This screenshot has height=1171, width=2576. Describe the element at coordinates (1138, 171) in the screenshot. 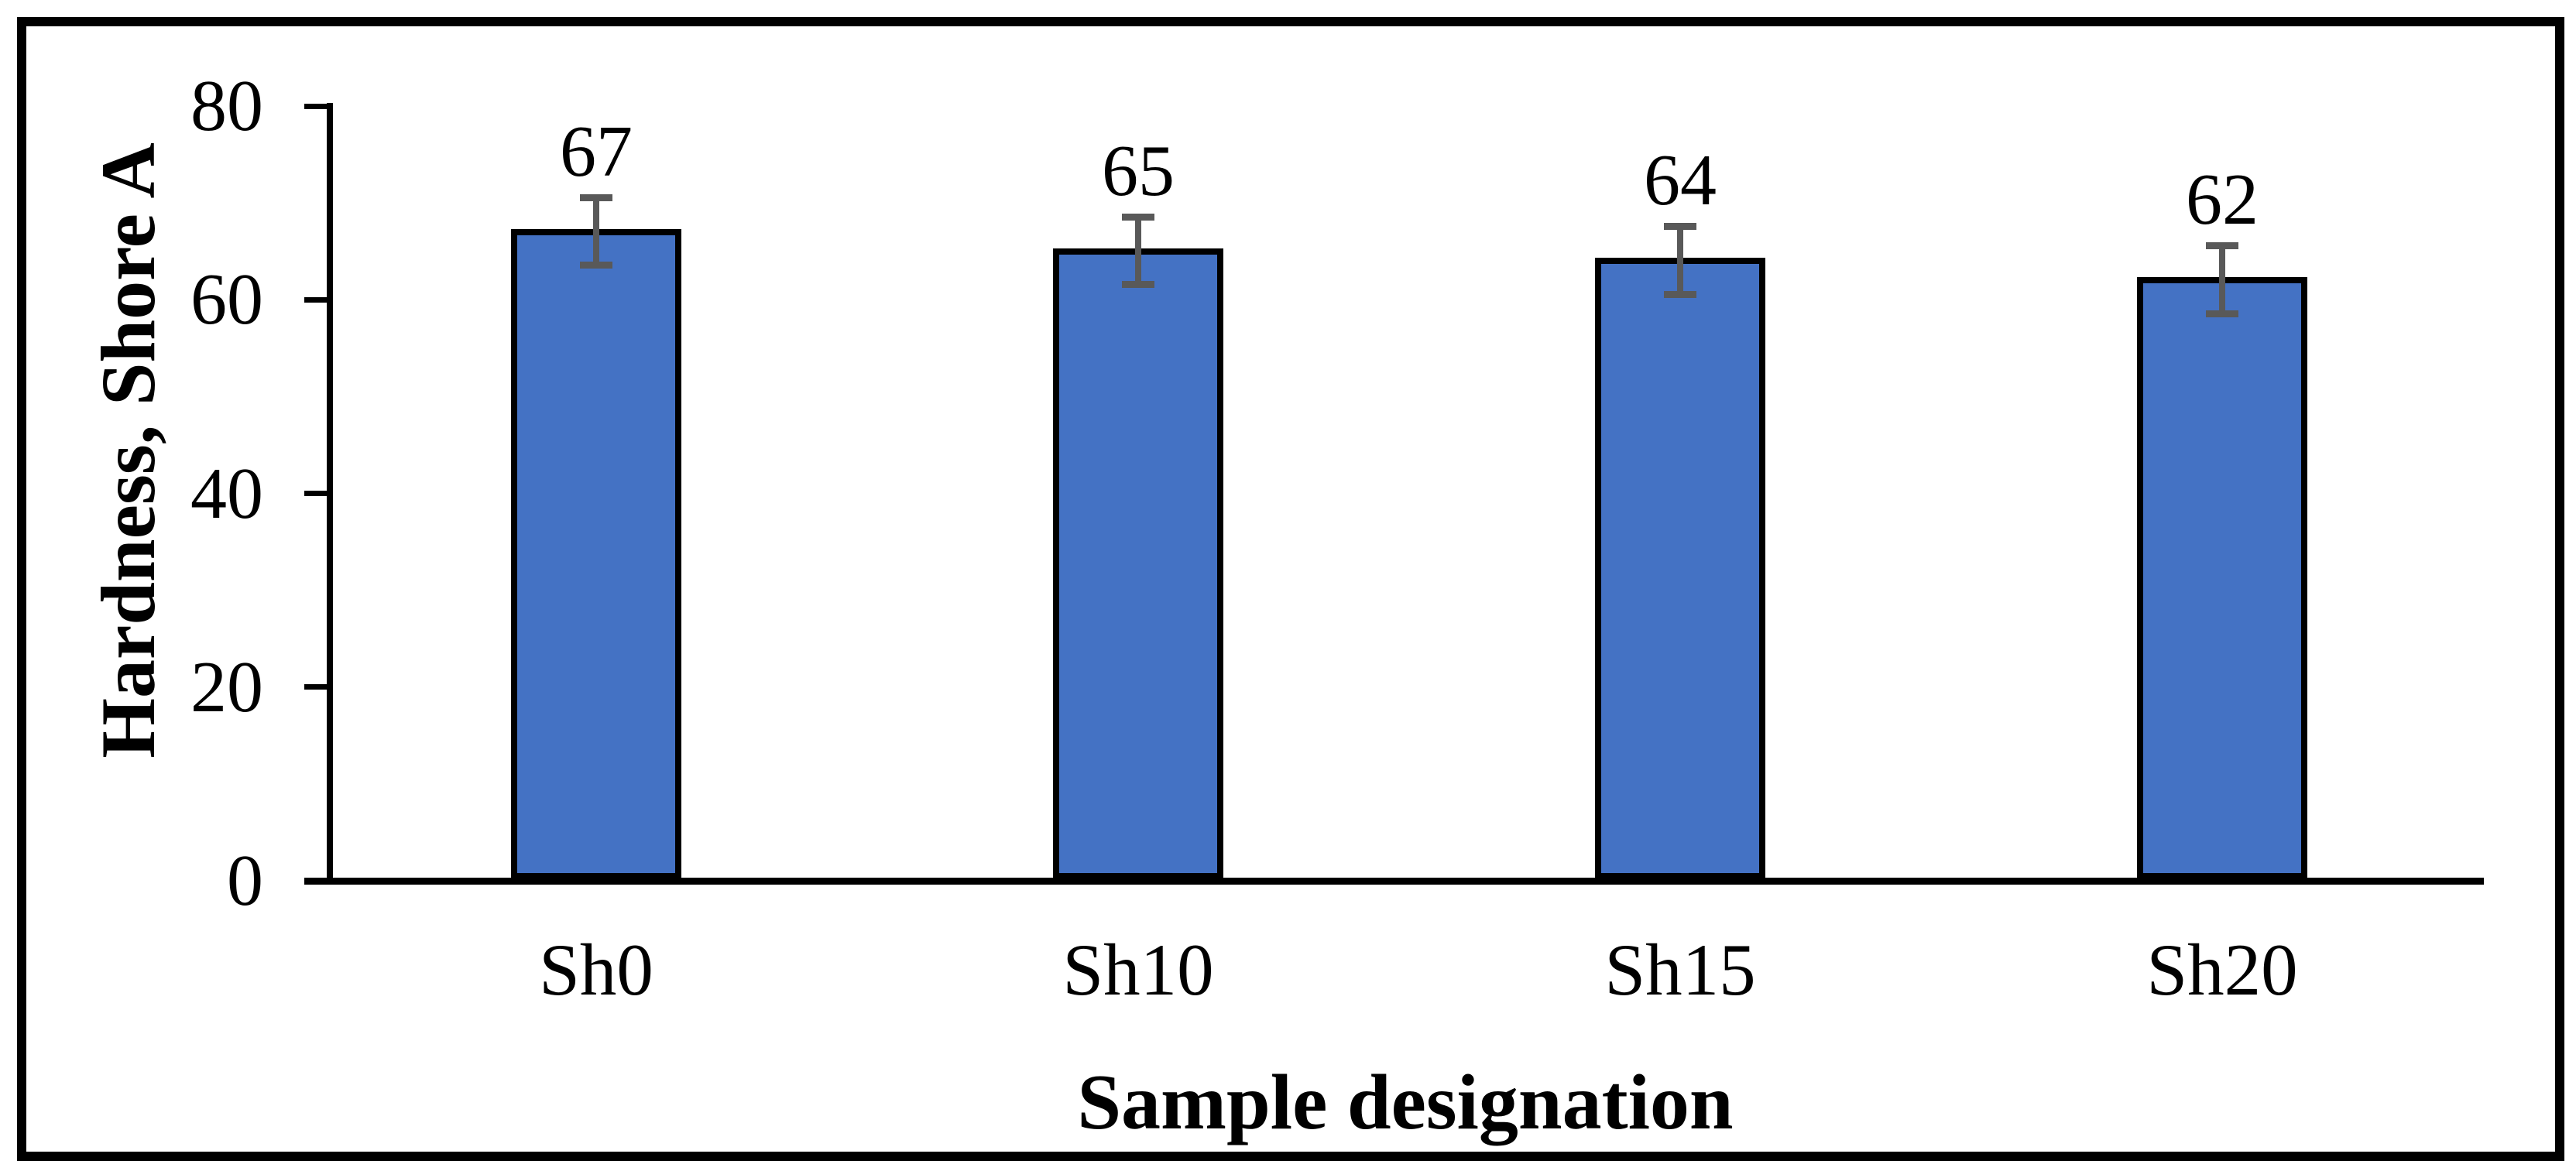

I see `bar-value-label: 65` at that location.